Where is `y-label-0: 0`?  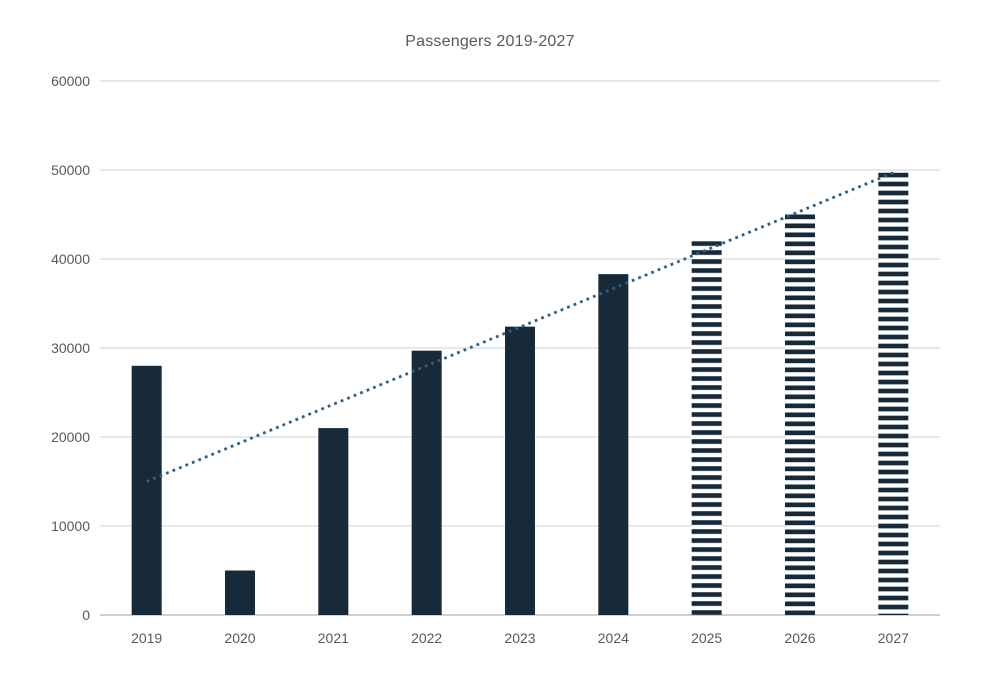
y-label-0: 0 is located at coordinates (86, 615).